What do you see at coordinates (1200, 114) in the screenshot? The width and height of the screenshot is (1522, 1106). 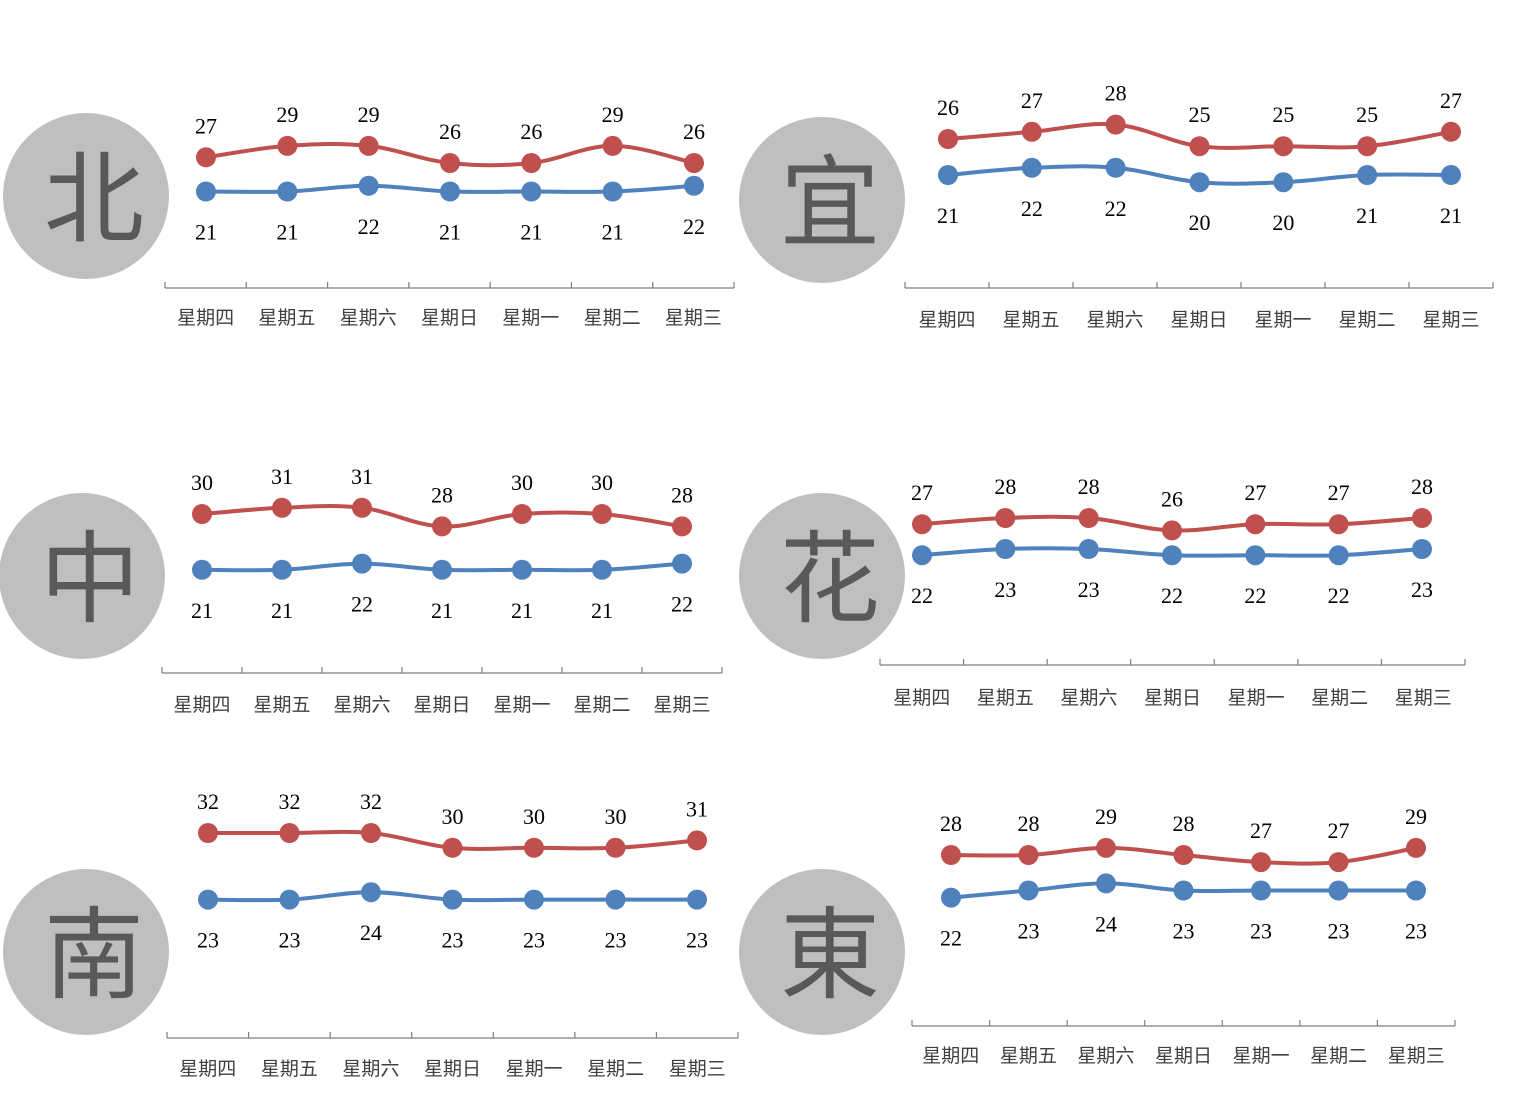 I see `high-temperature-label: 25` at bounding box center [1200, 114].